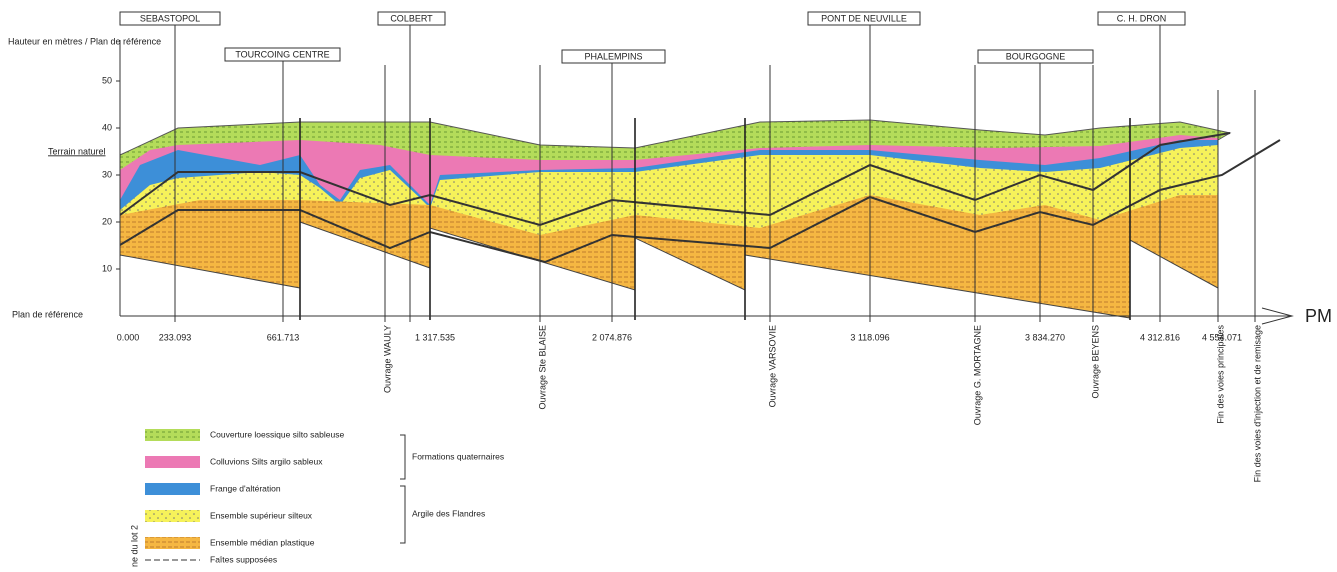  What do you see at coordinates (612, 337) in the screenshot?
I see `pm-label: 2 074.876` at bounding box center [612, 337].